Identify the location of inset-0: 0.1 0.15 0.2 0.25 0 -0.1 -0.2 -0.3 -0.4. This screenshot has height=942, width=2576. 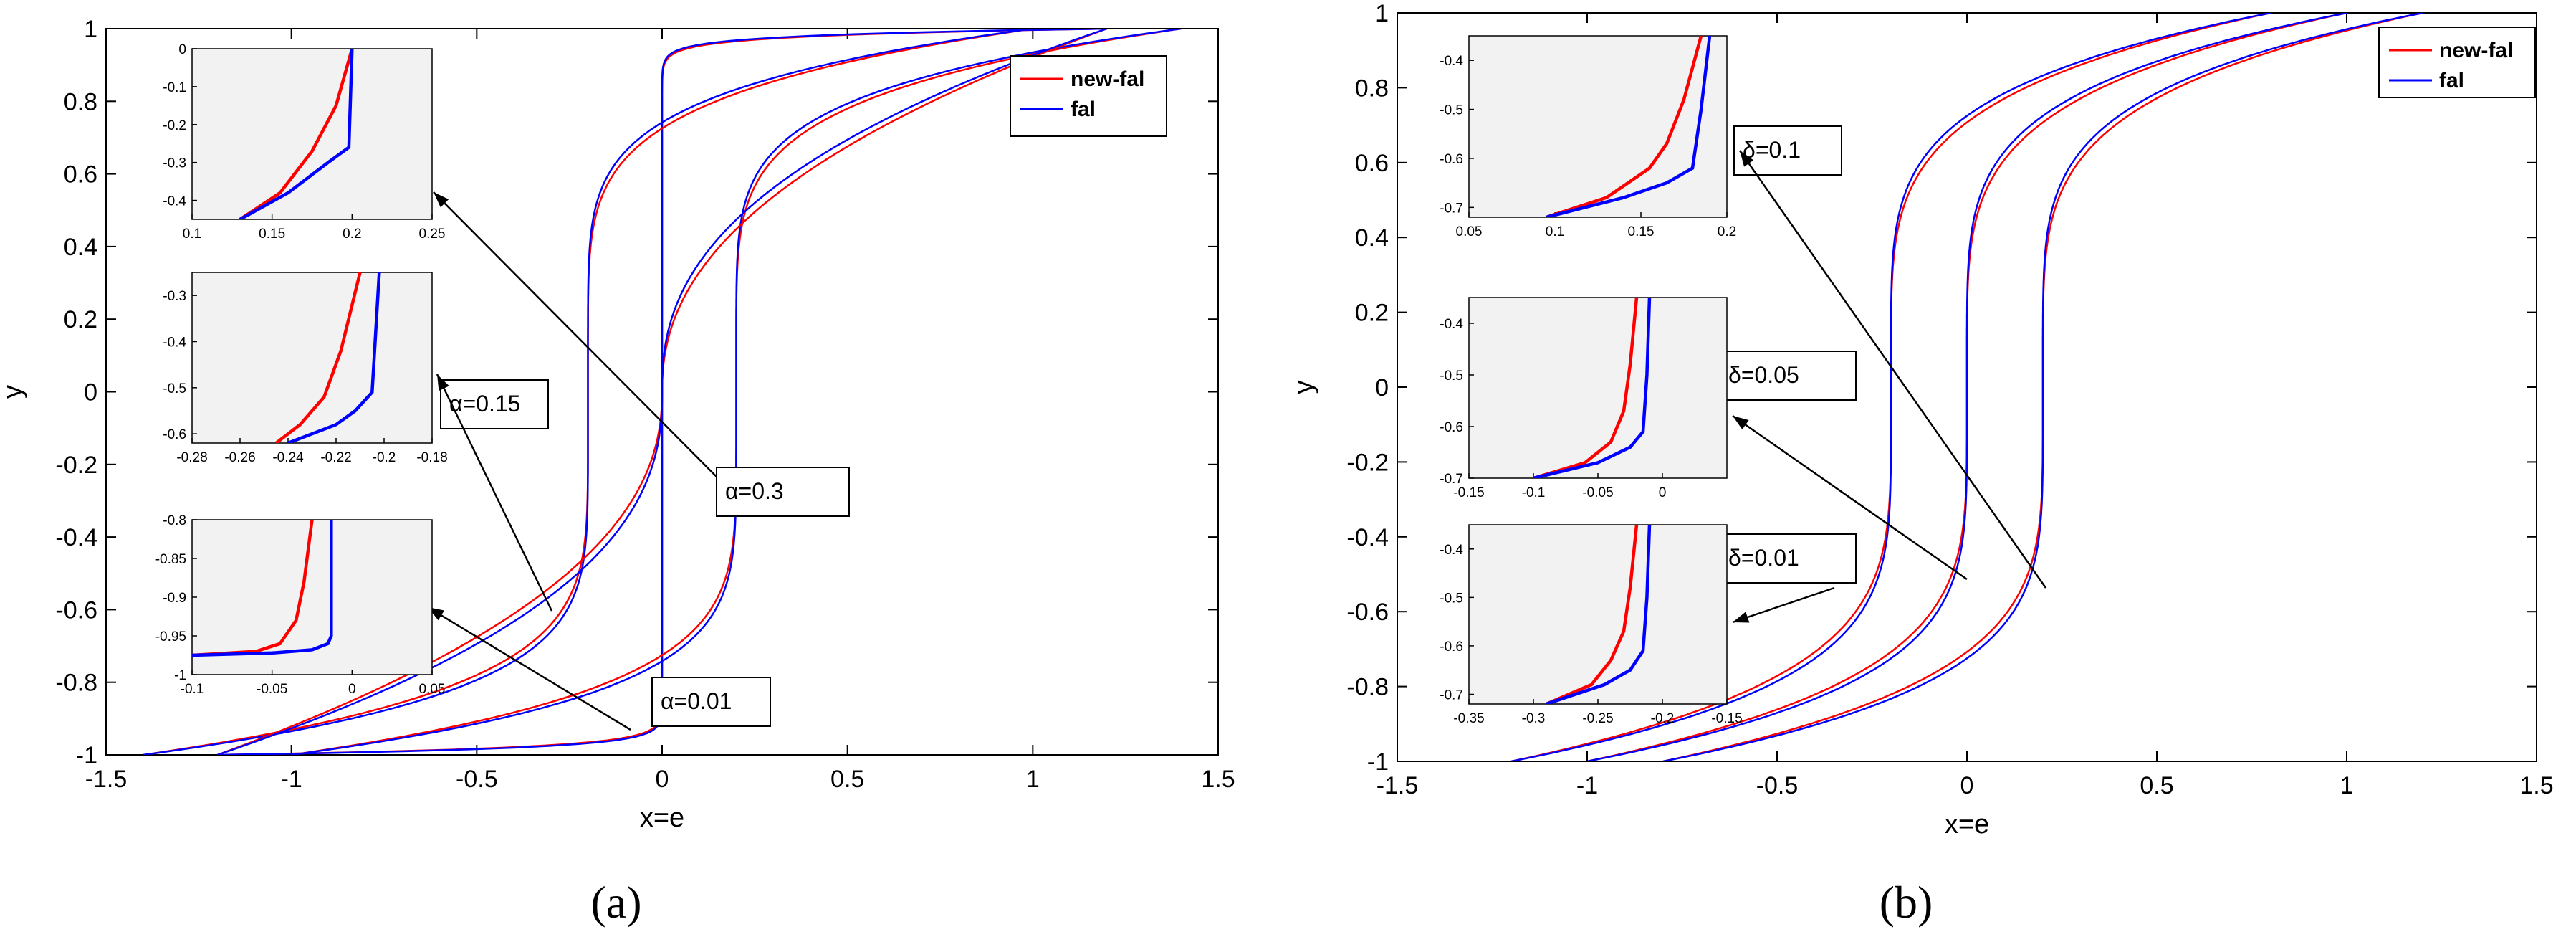
(304, 142).